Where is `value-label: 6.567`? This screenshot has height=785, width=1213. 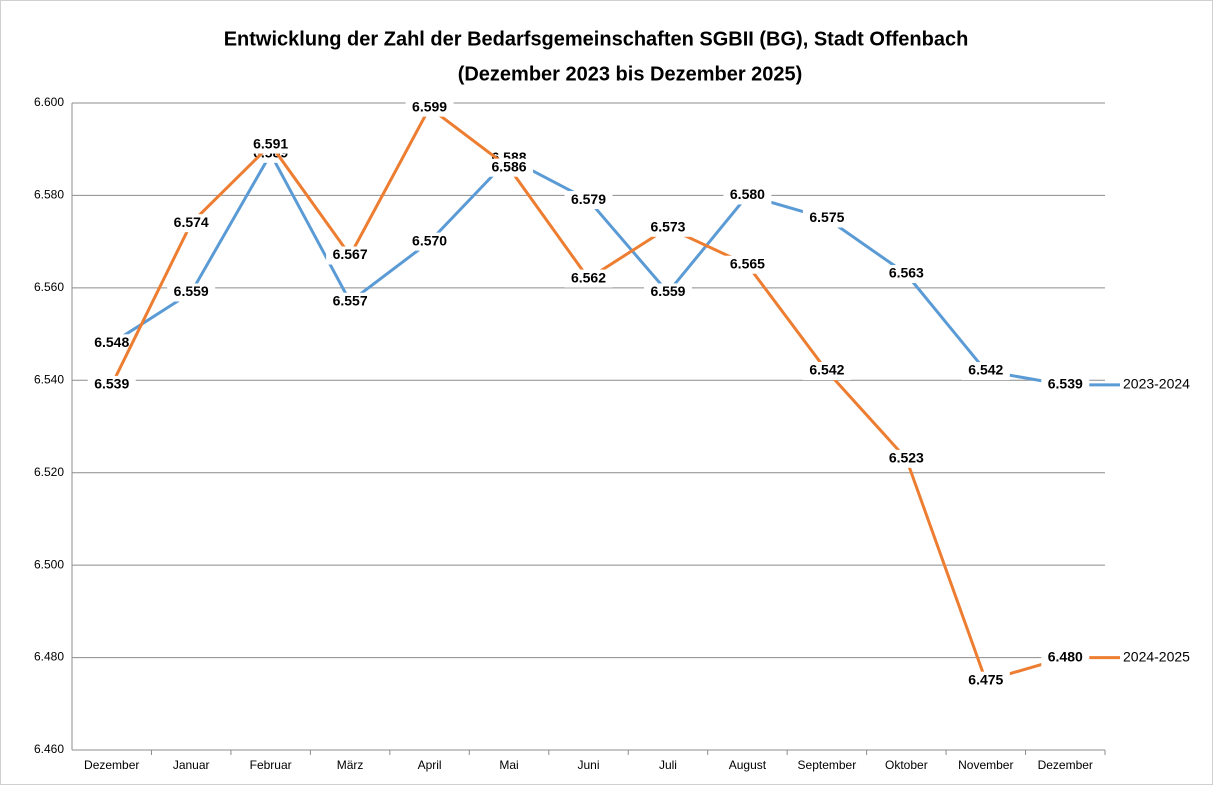
value-label: 6.567 is located at coordinates (350, 254).